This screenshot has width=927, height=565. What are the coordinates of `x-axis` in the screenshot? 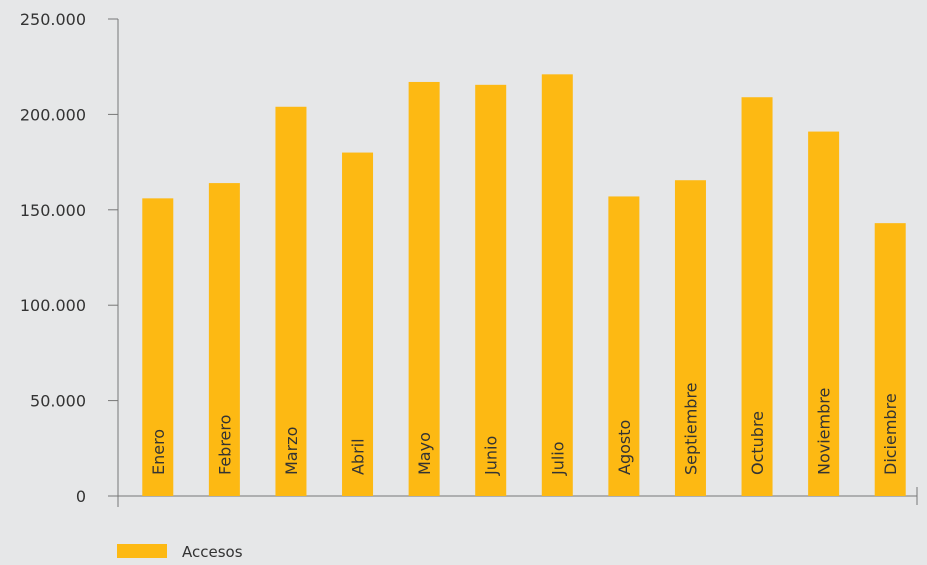 It's located at (518, 496).